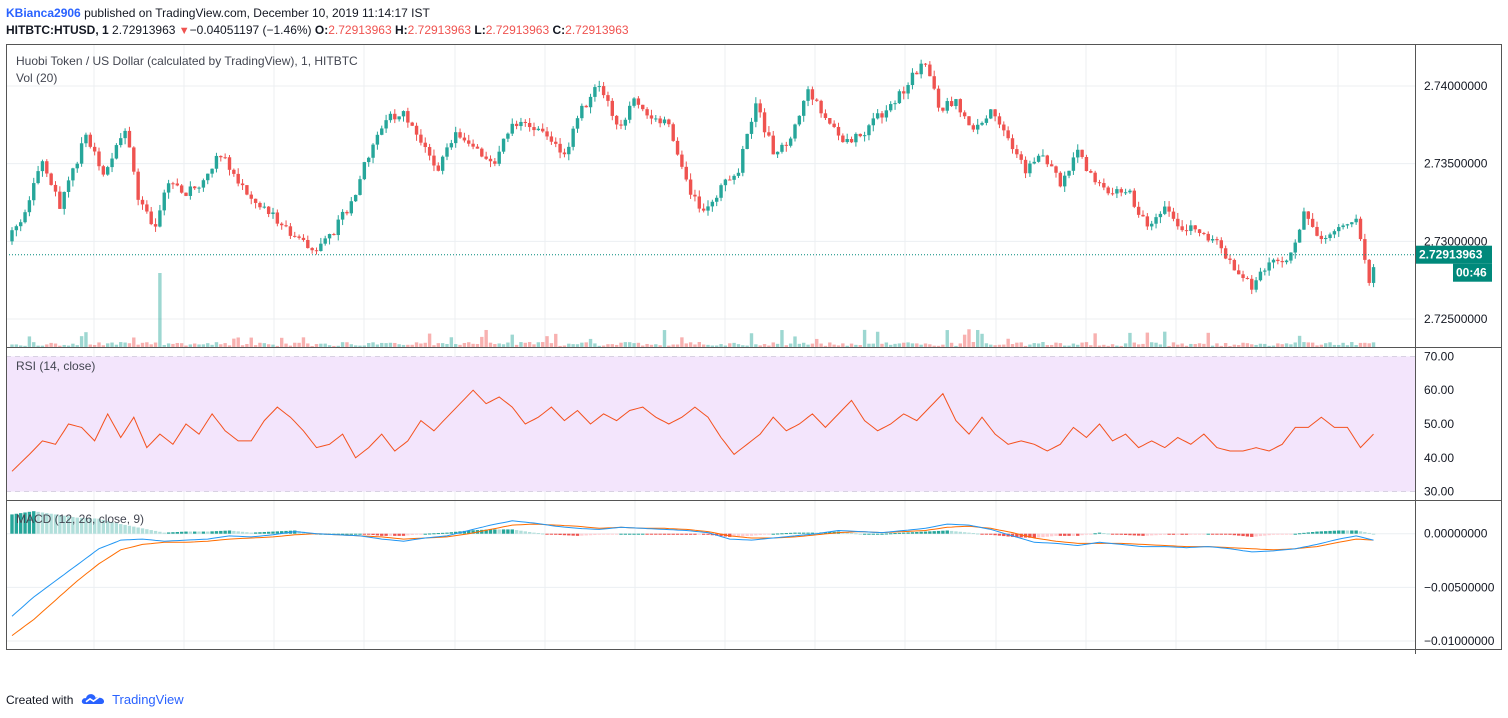 The width and height of the screenshot is (1508, 718). Describe the element at coordinates (40, 700) in the screenshot. I see `created-with-text: Created with` at that location.